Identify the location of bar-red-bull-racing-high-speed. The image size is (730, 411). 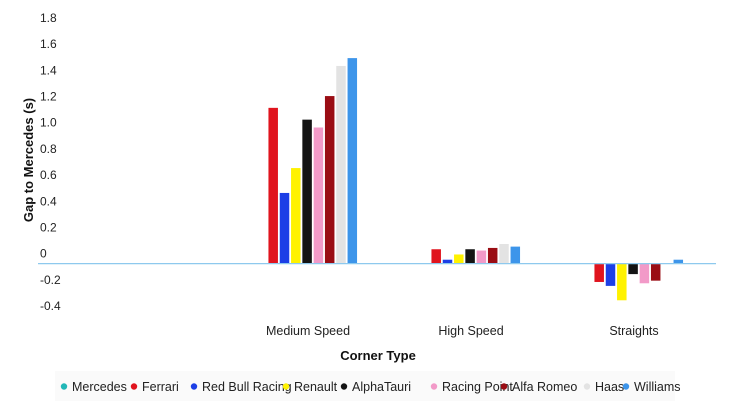
(447, 261).